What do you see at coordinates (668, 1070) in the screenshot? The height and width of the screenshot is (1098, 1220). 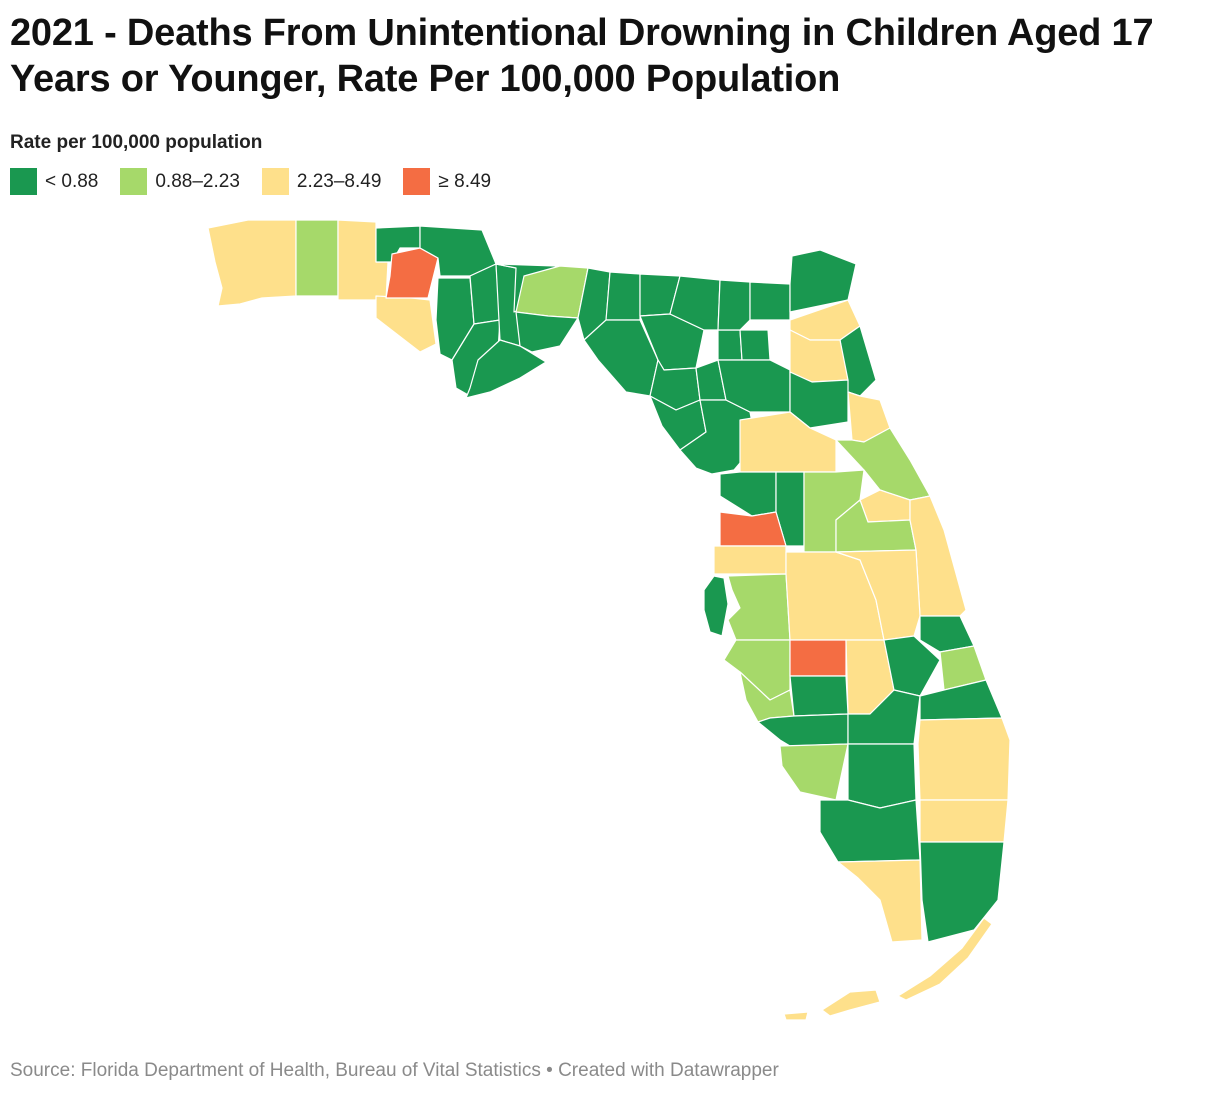 I see `credit-link: Created with Datawrapper` at bounding box center [668, 1070].